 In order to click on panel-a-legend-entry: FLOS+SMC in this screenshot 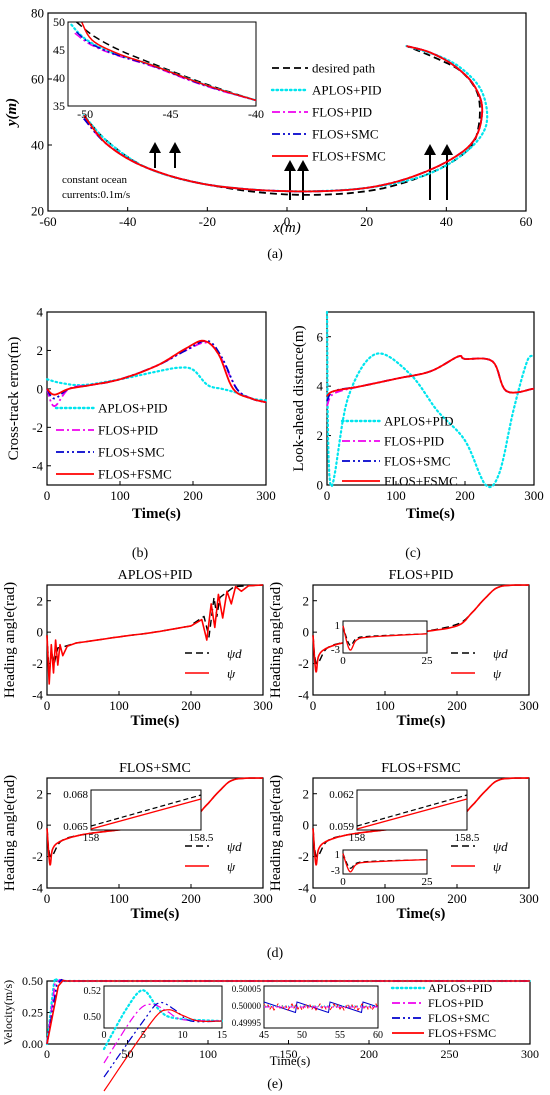, I will do `click(345, 134)`.